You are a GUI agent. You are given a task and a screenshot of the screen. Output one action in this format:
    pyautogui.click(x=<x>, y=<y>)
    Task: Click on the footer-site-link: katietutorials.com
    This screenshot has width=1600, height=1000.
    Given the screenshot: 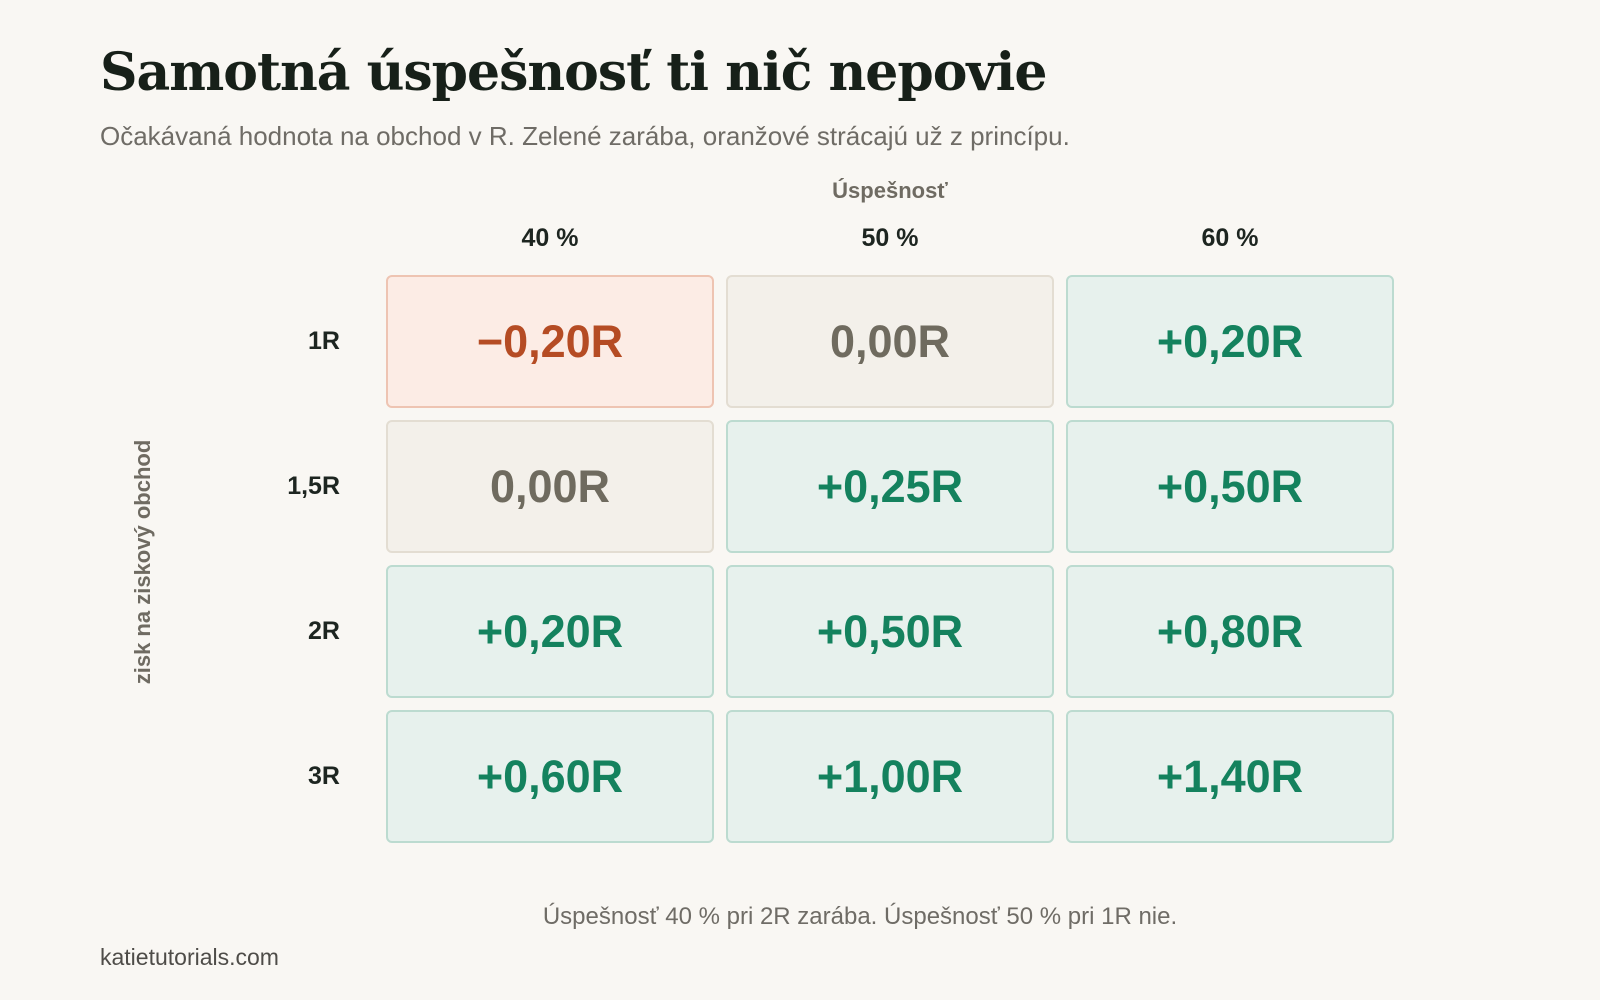 What is the action you would take?
    pyautogui.click(x=189, y=957)
    